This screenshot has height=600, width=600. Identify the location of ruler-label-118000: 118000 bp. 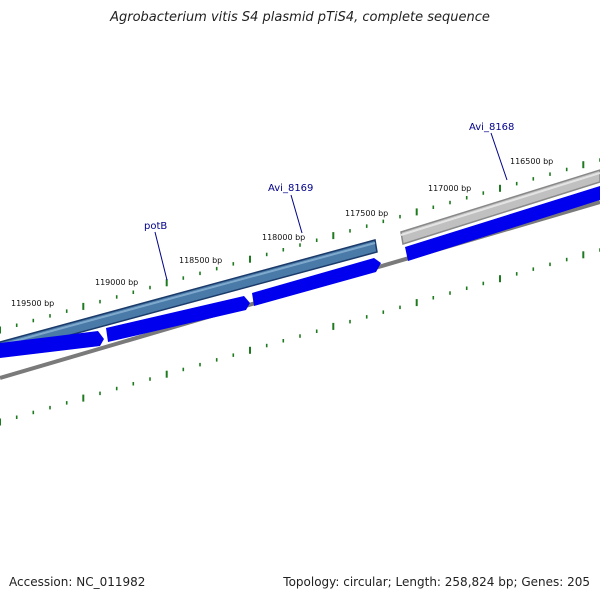
(283, 237).